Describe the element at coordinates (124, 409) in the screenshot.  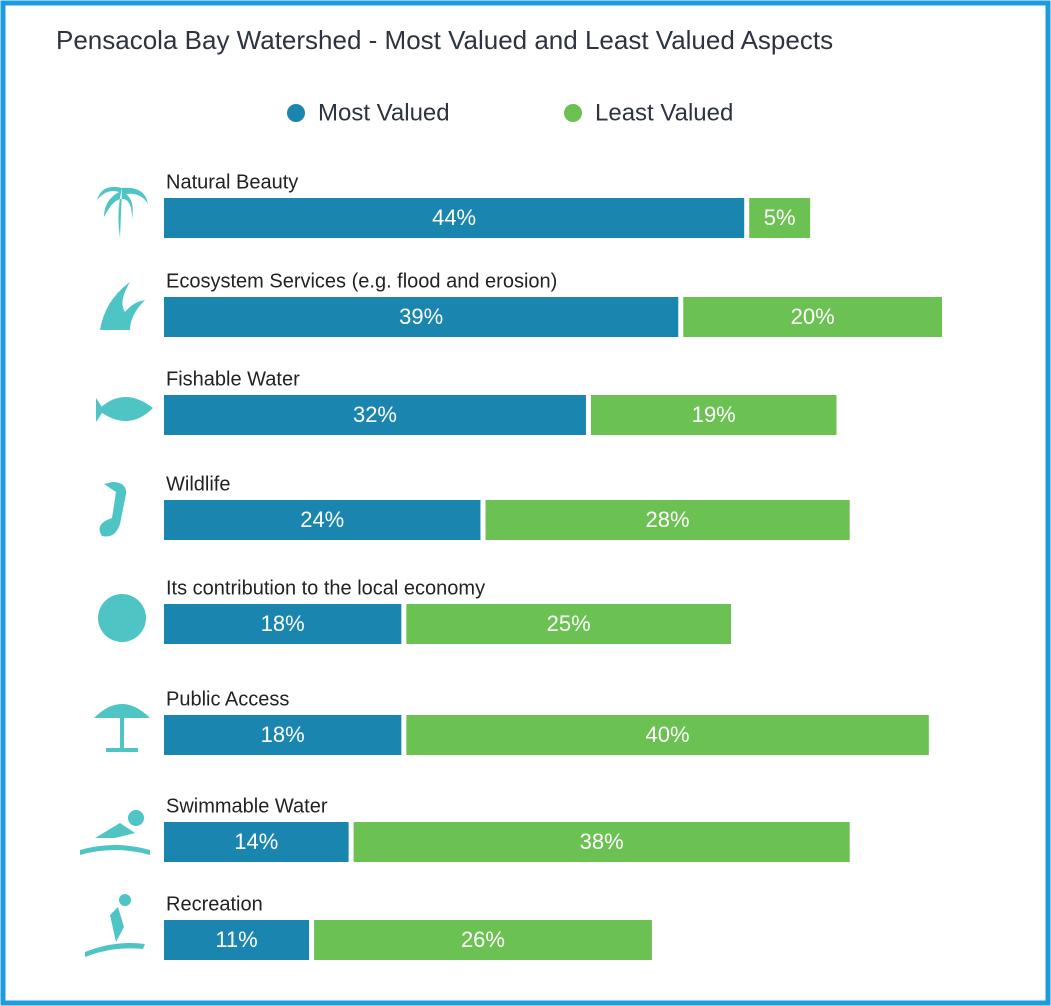
I see `fish-icon` at that location.